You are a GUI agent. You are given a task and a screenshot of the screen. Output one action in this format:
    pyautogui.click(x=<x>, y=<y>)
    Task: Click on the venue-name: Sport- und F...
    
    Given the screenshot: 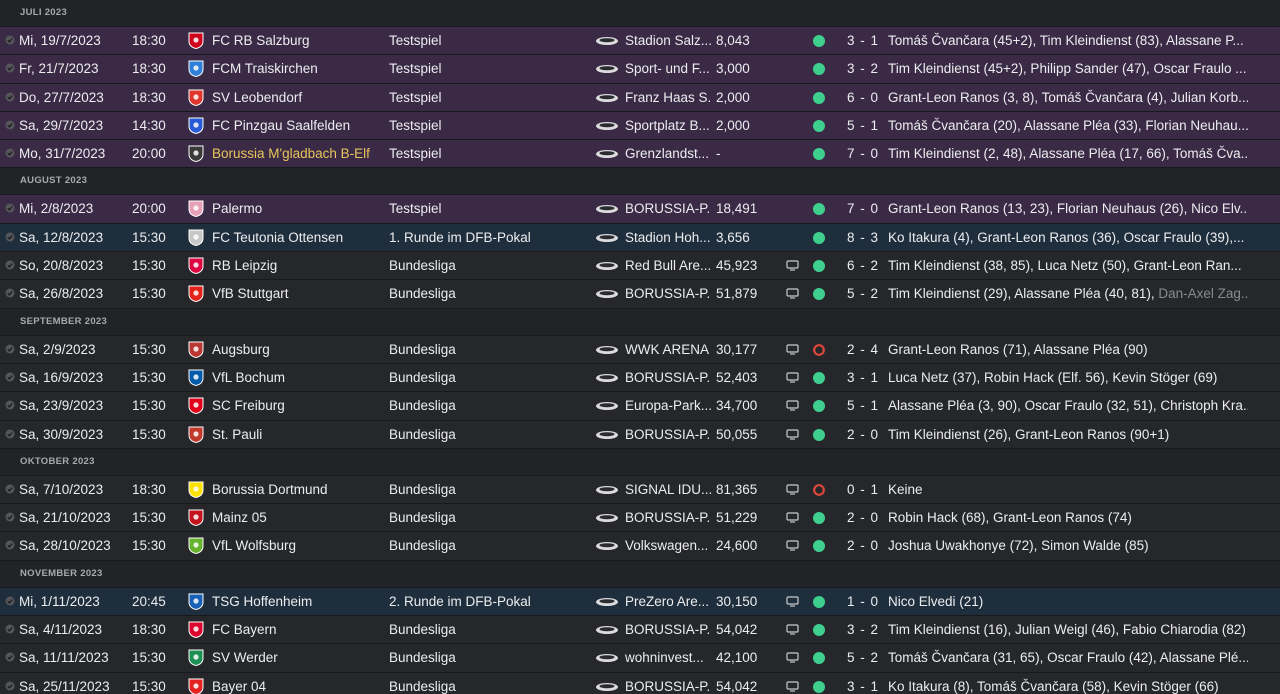 What is the action you would take?
    pyautogui.click(x=667, y=69)
    